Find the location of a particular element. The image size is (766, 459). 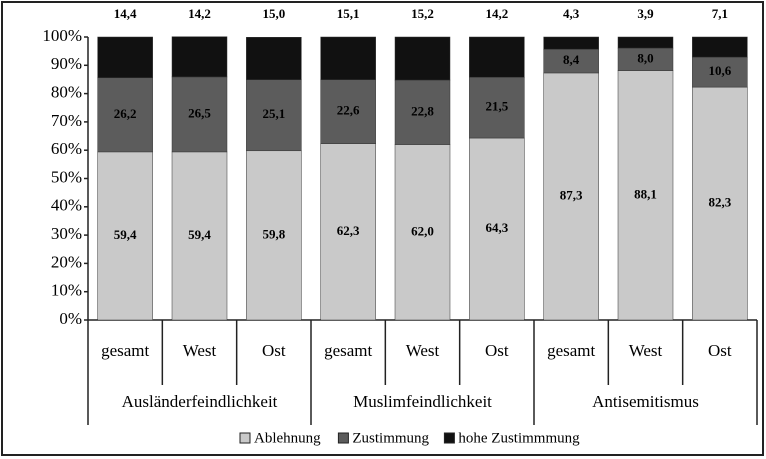

y-tick-label: 10% is located at coordinates (66, 290).